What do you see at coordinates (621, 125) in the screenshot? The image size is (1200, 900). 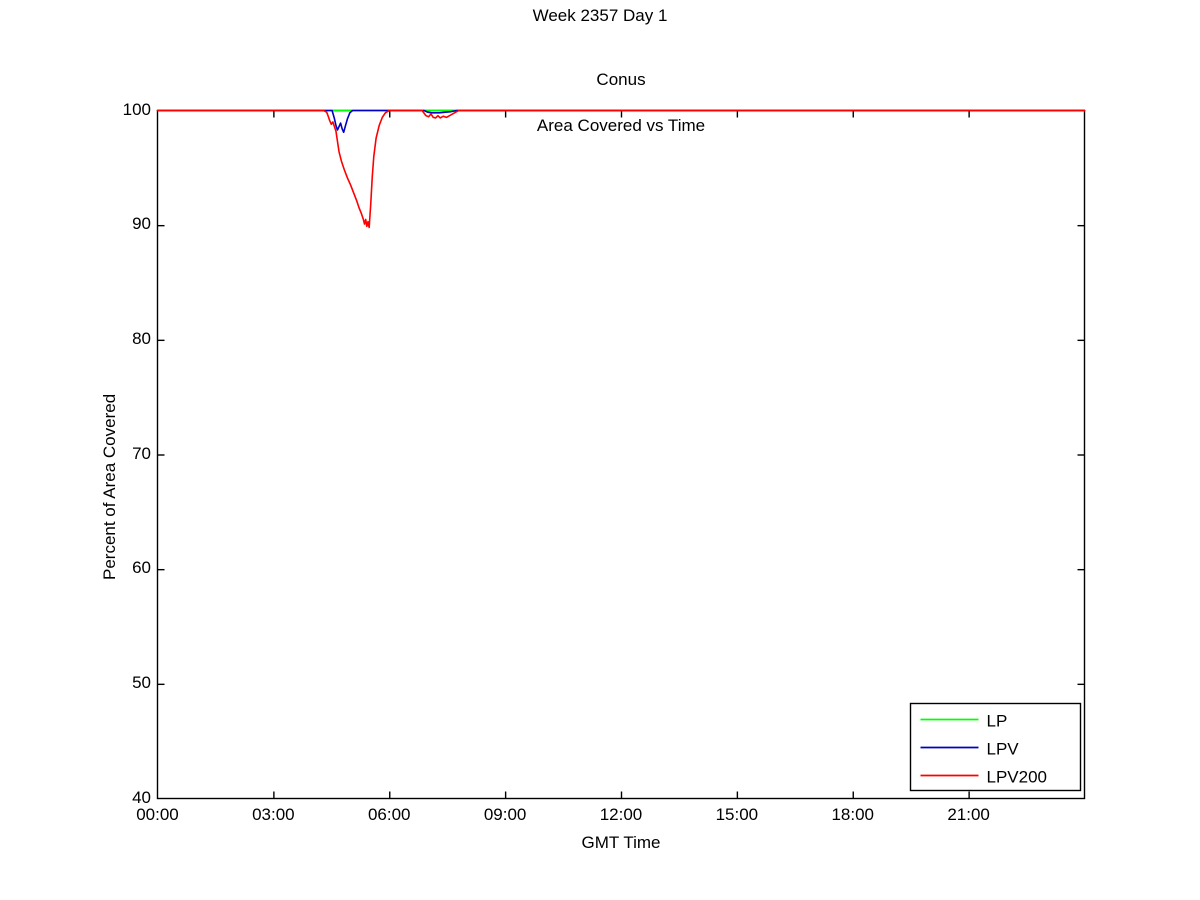 I see `axes-title-line2: Area Covered vs Time` at bounding box center [621, 125].